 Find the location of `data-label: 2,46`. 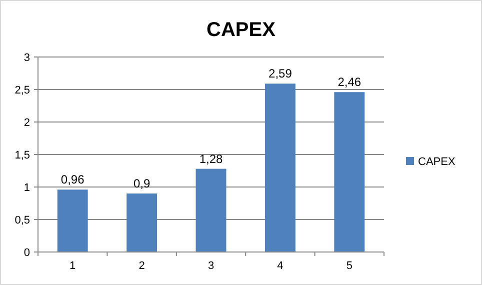

data-label: 2,46 is located at coordinates (350, 82).